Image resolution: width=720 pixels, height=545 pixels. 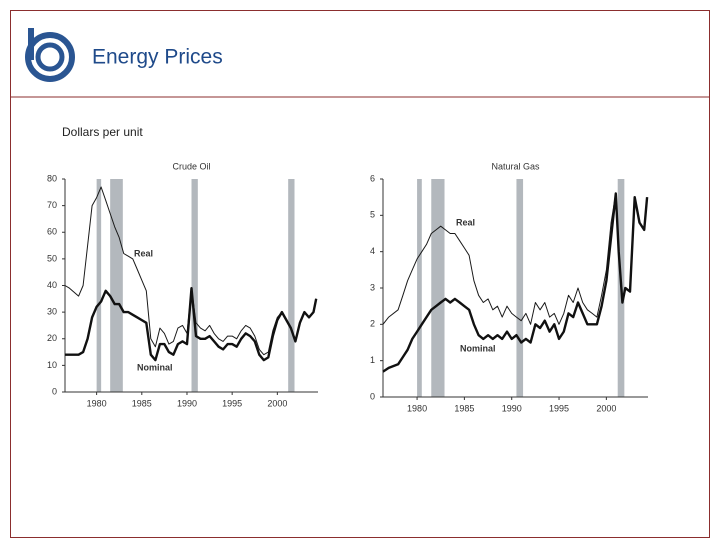 What do you see at coordinates (52, 285) in the screenshot?
I see `y-tick-label: 40` at bounding box center [52, 285].